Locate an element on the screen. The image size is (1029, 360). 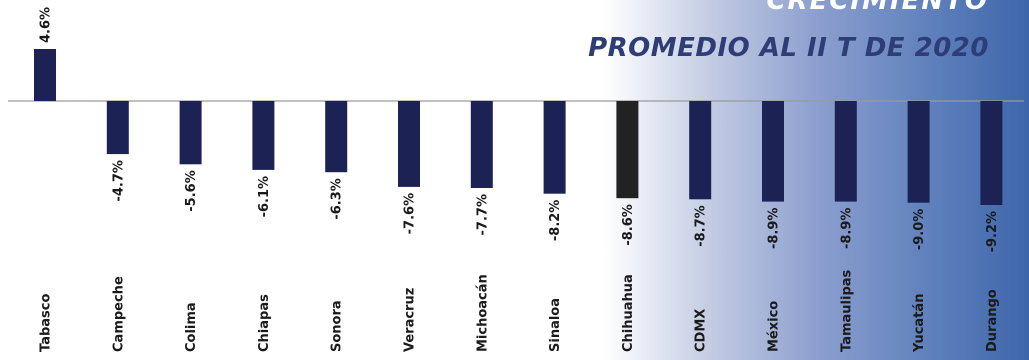
bar-yucatán is located at coordinates (918, 152).